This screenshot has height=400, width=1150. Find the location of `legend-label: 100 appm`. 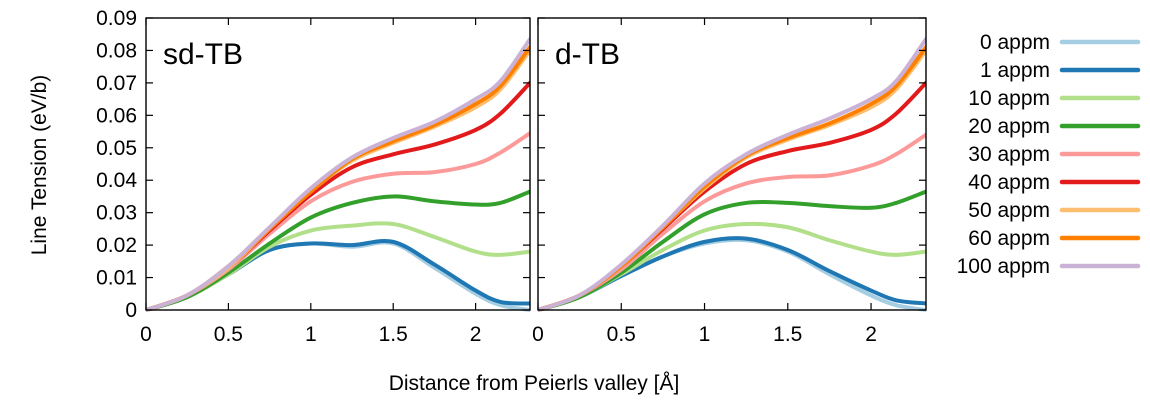

legend-label: 100 appm is located at coordinates (1003, 266).